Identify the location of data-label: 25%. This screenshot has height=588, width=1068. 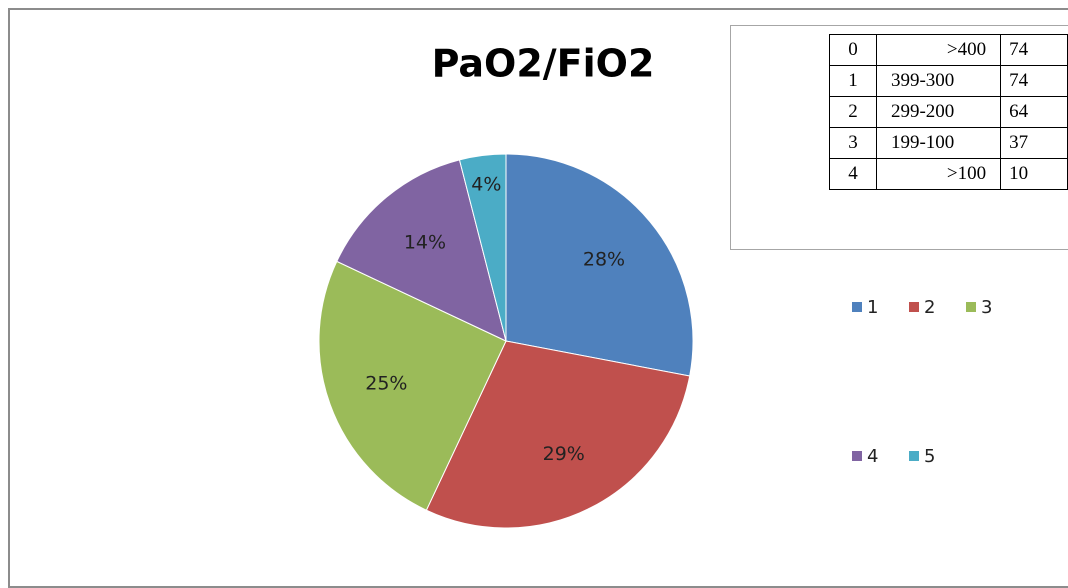
(386, 384).